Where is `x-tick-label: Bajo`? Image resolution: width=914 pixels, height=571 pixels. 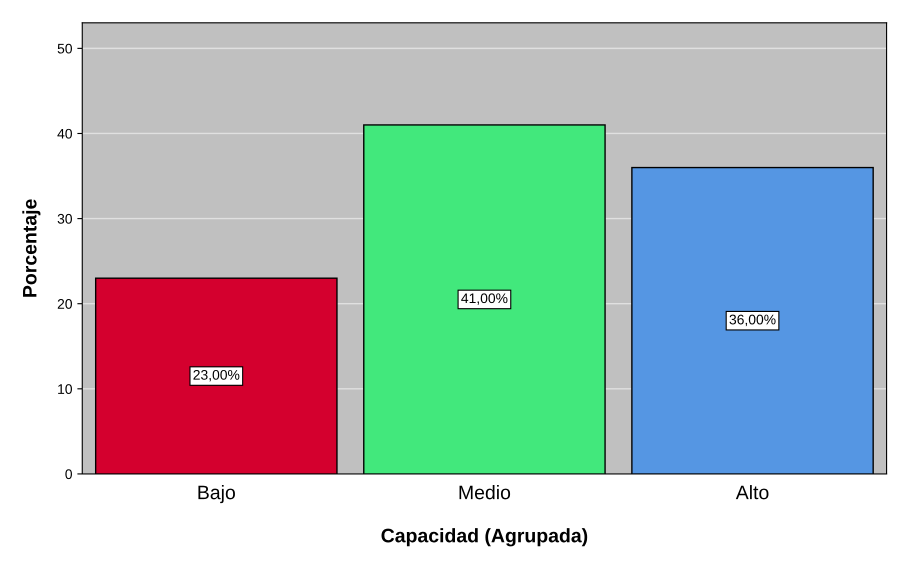 x-tick-label: Bajo is located at coordinates (216, 494).